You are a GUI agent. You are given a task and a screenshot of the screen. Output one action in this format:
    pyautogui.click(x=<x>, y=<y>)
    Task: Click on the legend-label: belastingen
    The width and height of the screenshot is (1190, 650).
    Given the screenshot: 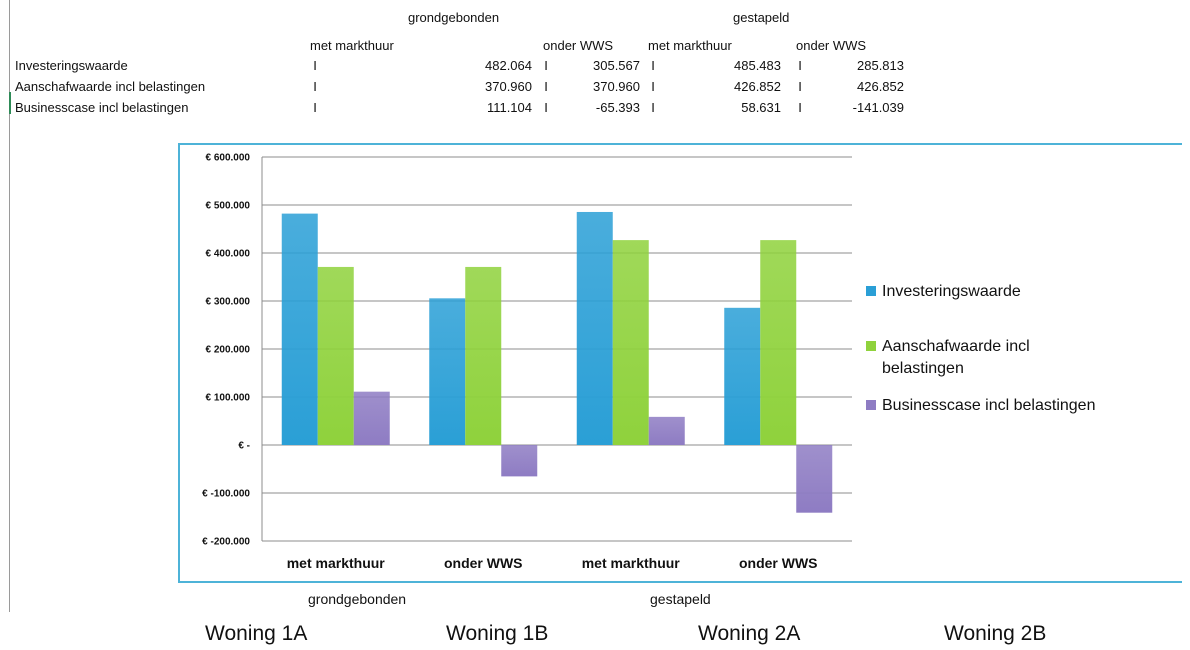 What is the action you would take?
    pyautogui.click(x=923, y=368)
    